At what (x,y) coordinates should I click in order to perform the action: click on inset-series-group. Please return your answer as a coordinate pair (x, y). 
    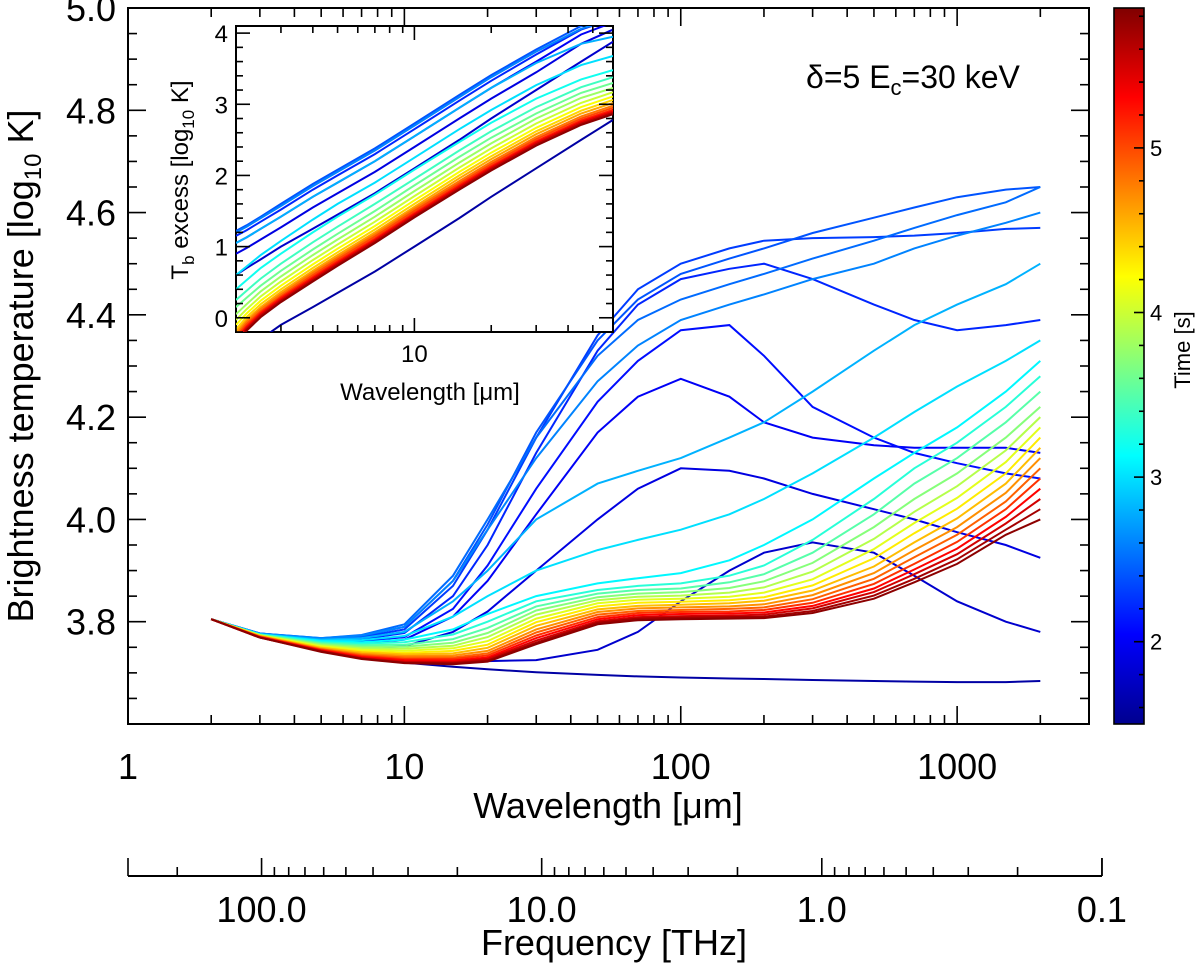
    Looking at the image, I should click on (424, 179).